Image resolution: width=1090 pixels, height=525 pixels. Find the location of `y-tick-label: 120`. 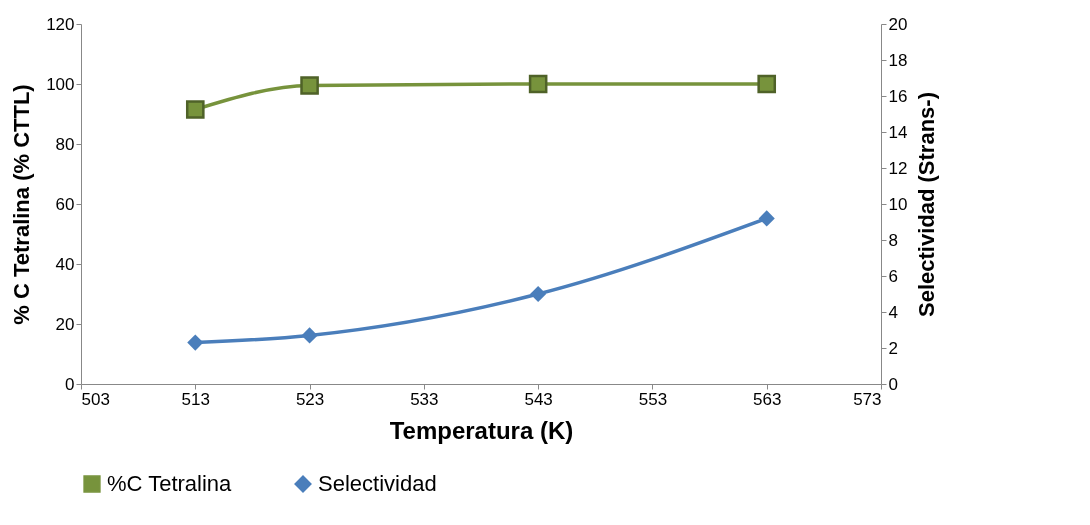

y-tick-label: 120 is located at coordinates (60, 24).